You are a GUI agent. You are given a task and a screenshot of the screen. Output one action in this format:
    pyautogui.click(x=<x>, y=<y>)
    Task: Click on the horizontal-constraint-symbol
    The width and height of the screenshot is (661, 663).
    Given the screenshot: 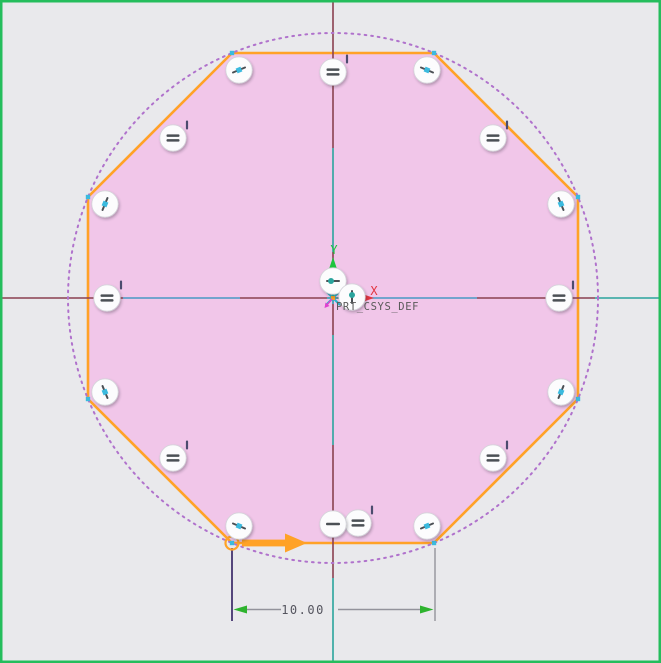 What is the action you would take?
    pyautogui.click(x=333, y=524)
    